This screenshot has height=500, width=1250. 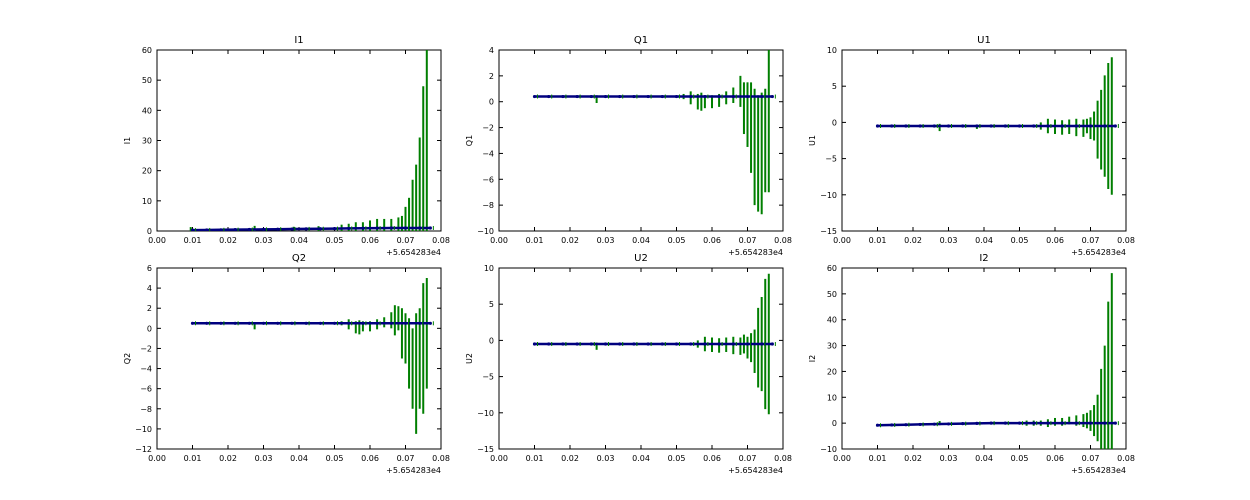 What do you see at coordinates (146, 348) in the screenshot?
I see `y-tick-label: −2` at bounding box center [146, 348].